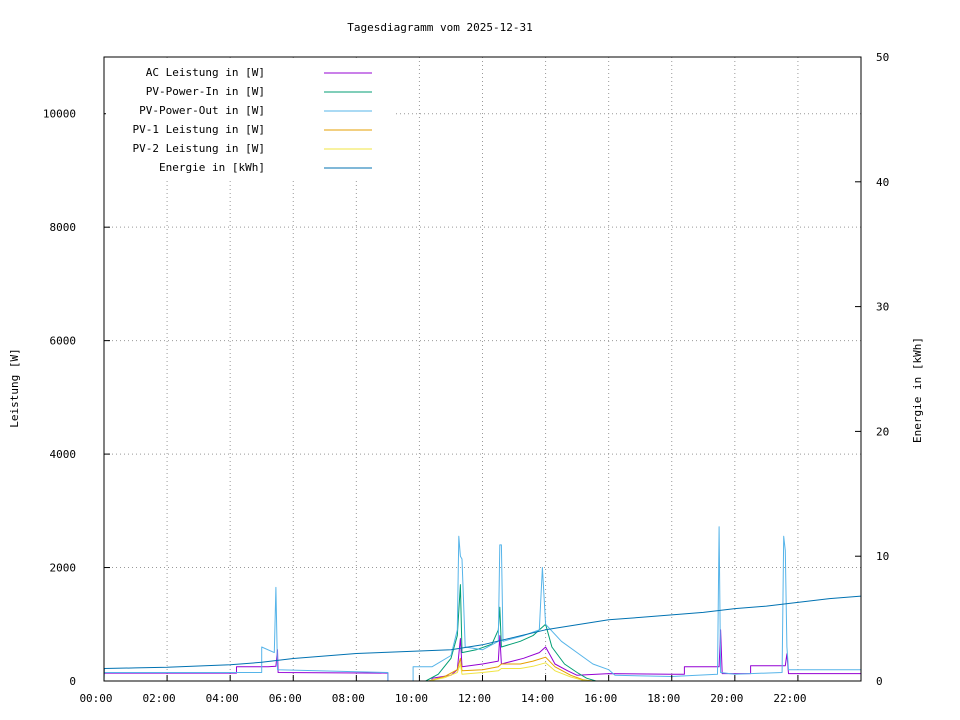 The width and height of the screenshot is (960, 720). What do you see at coordinates (789, 698) in the screenshot?
I see `x-tick-label: 22:00` at bounding box center [789, 698].